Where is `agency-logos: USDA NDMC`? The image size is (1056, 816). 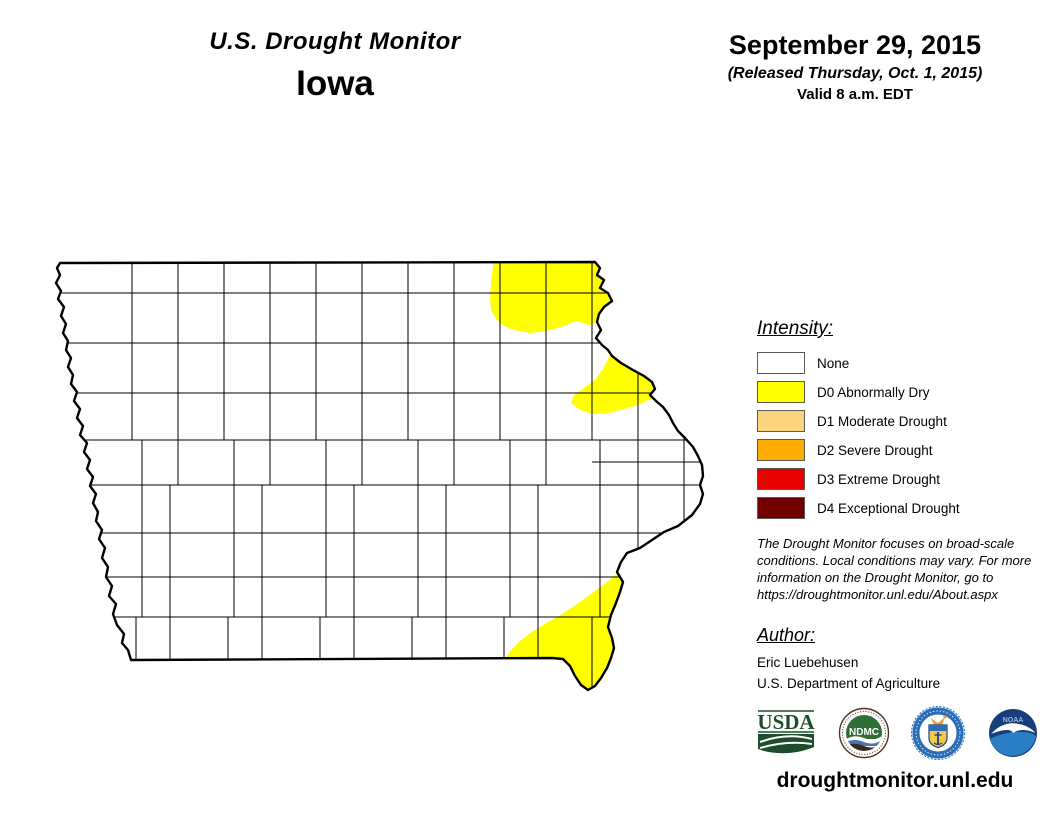
agency-logos: USDA NDMC is located at coordinates (897, 733).